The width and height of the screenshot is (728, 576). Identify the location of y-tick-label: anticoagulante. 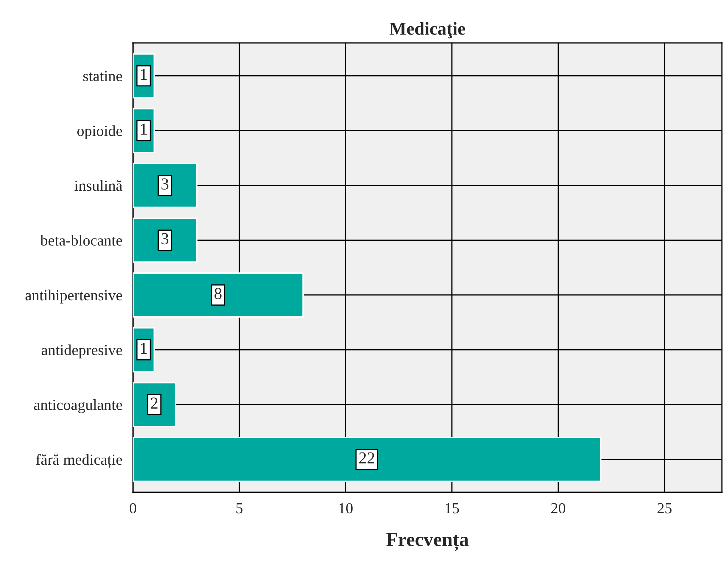
(78, 407).